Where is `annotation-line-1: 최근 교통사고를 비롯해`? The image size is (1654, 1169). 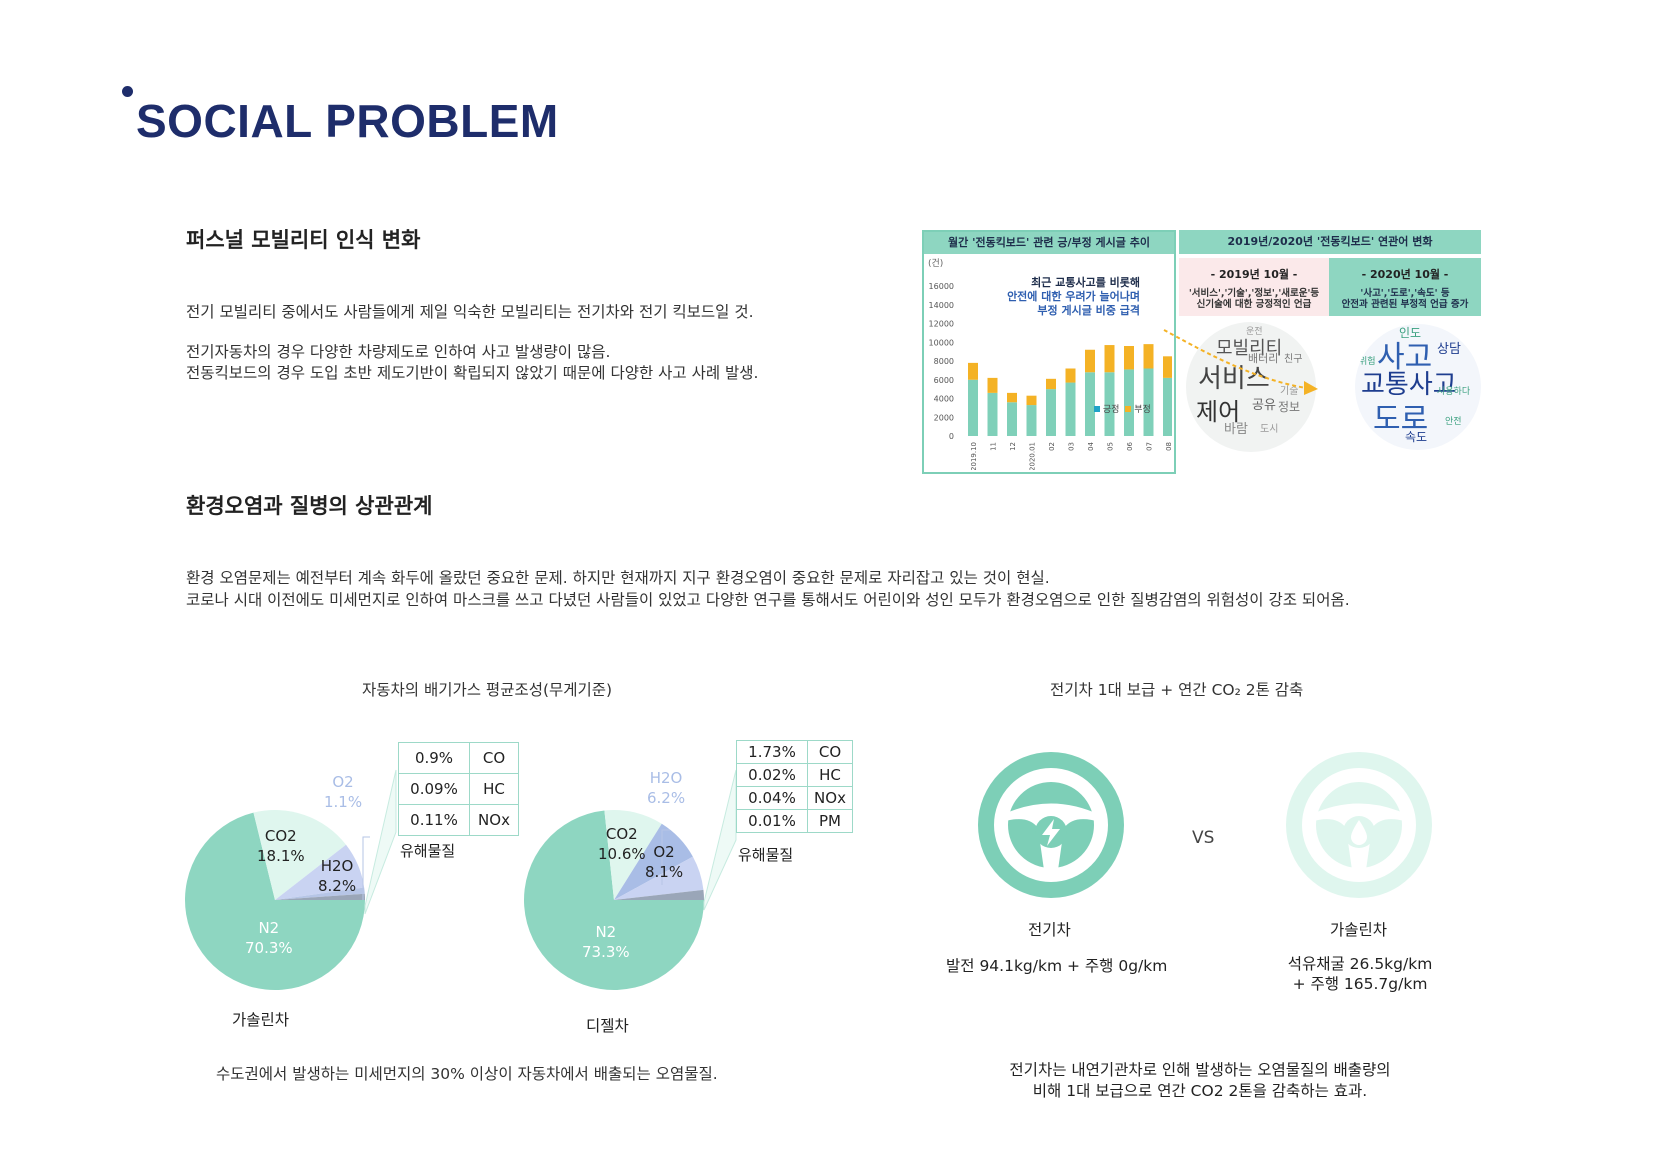
annotation-line-1: 최근 교통사고를 비롯해 is located at coordinates (1085, 282).